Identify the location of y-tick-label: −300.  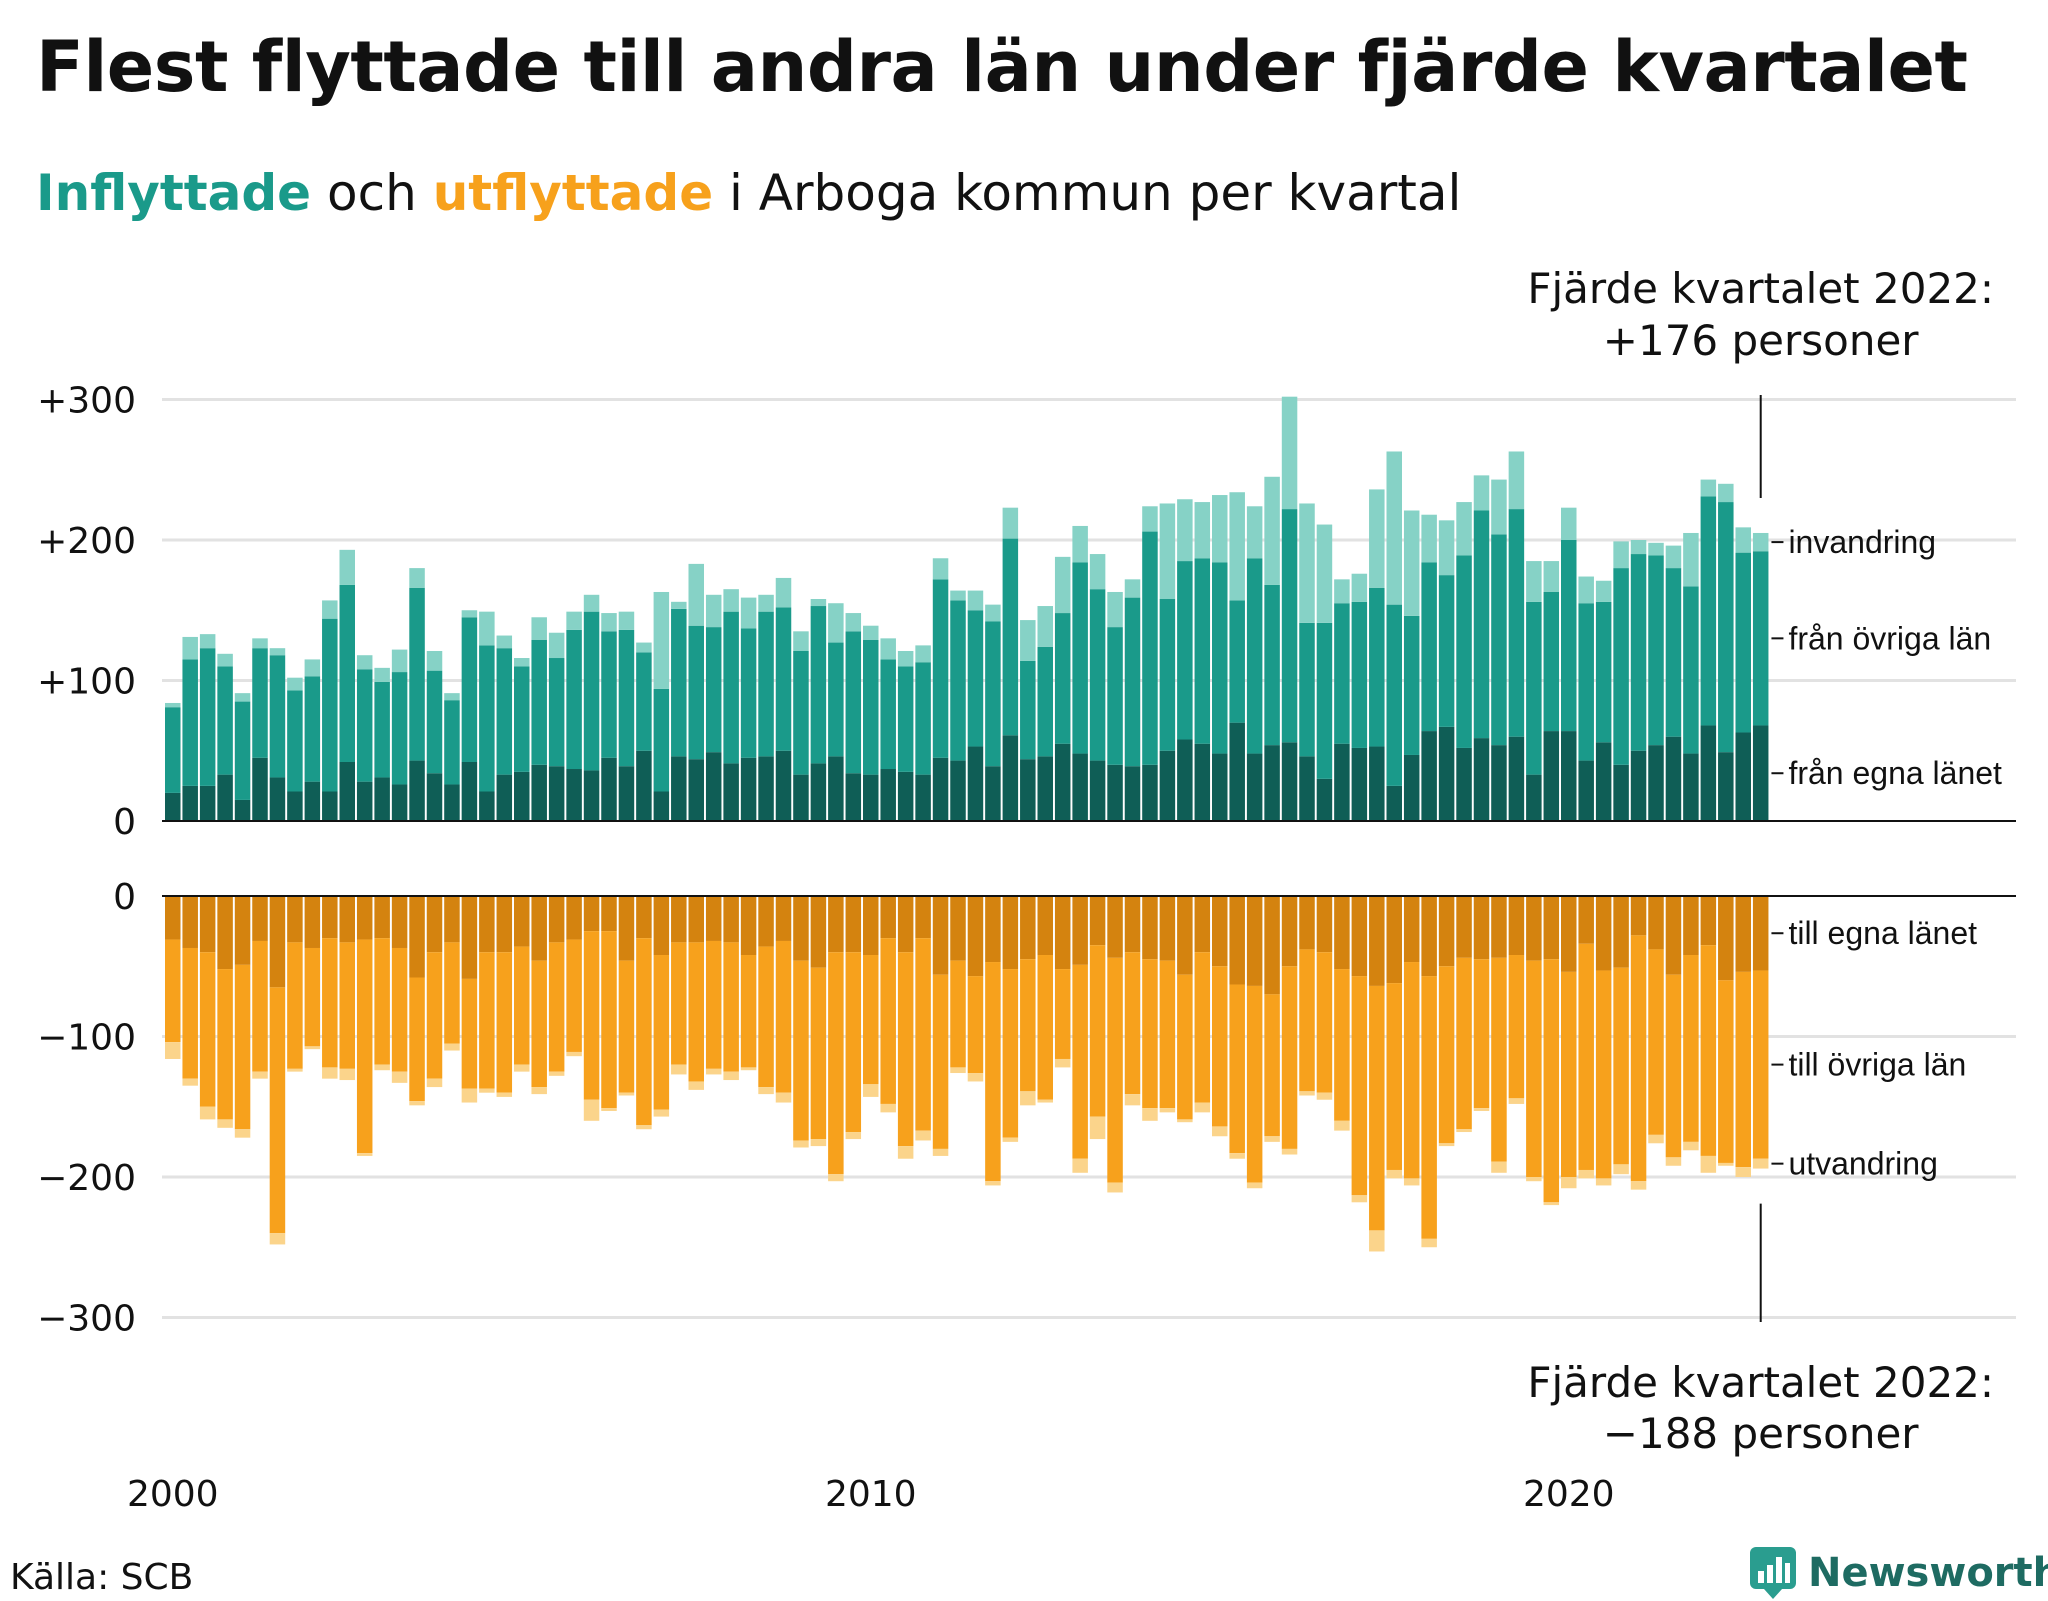
(86, 1319).